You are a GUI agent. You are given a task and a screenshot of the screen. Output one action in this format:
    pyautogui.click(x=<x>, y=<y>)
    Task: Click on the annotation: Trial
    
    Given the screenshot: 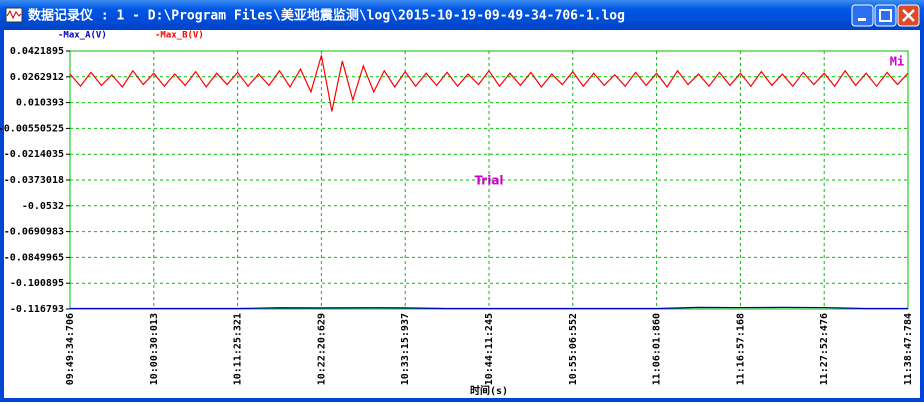 What is the action you would take?
    pyautogui.click(x=488, y=181)
    